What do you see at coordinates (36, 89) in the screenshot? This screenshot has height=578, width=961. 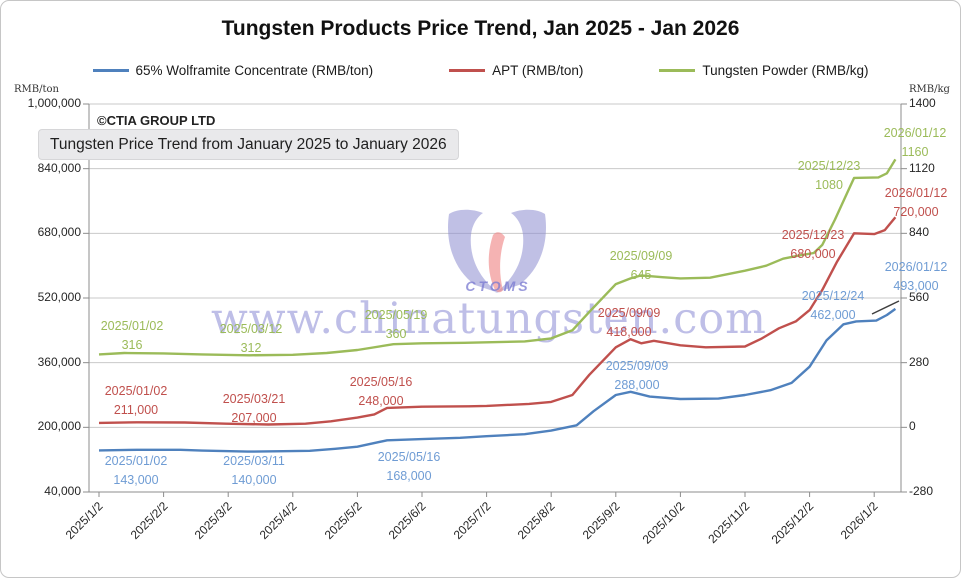 I see `left-axis-unit: RMB/ton` at bounding box center [36, 89].